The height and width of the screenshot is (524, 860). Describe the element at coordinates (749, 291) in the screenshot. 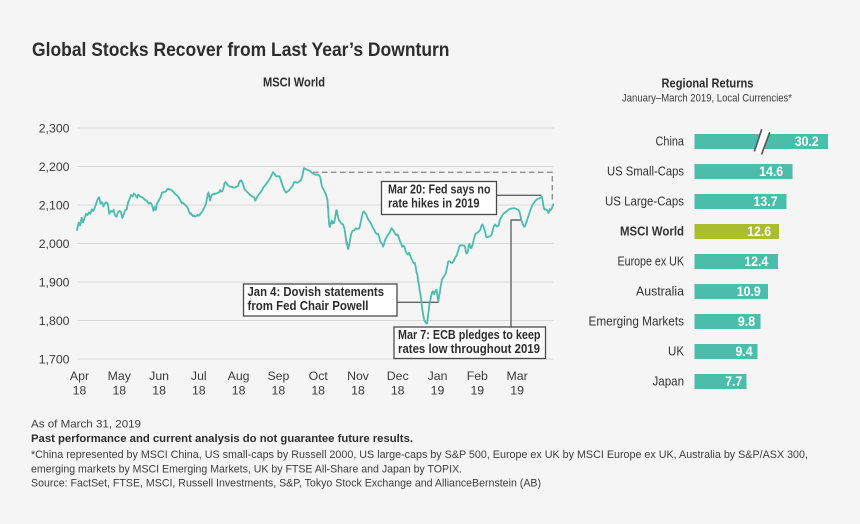

I see `svg-text: 10.9` at that location.